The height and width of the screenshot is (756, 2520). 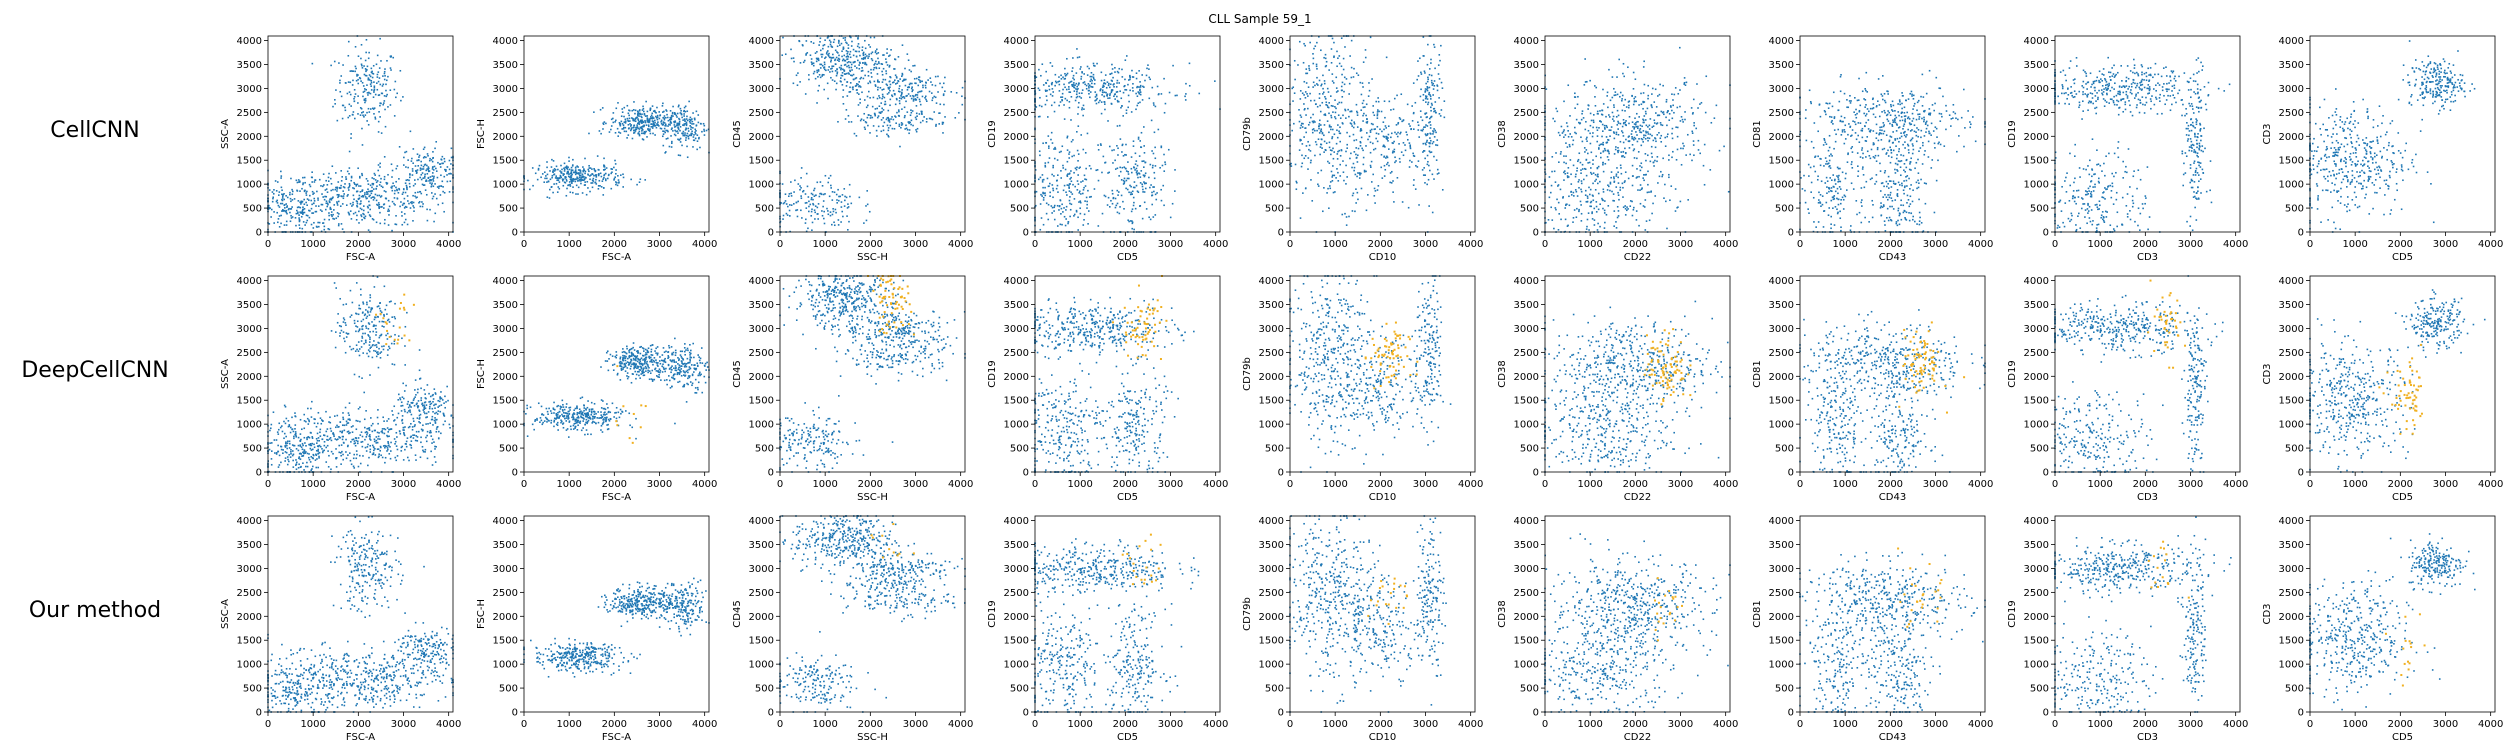 What do you see at coordinates (872, 134) in the screenshot?
I see `data-points` at bounding box center [872, 134].